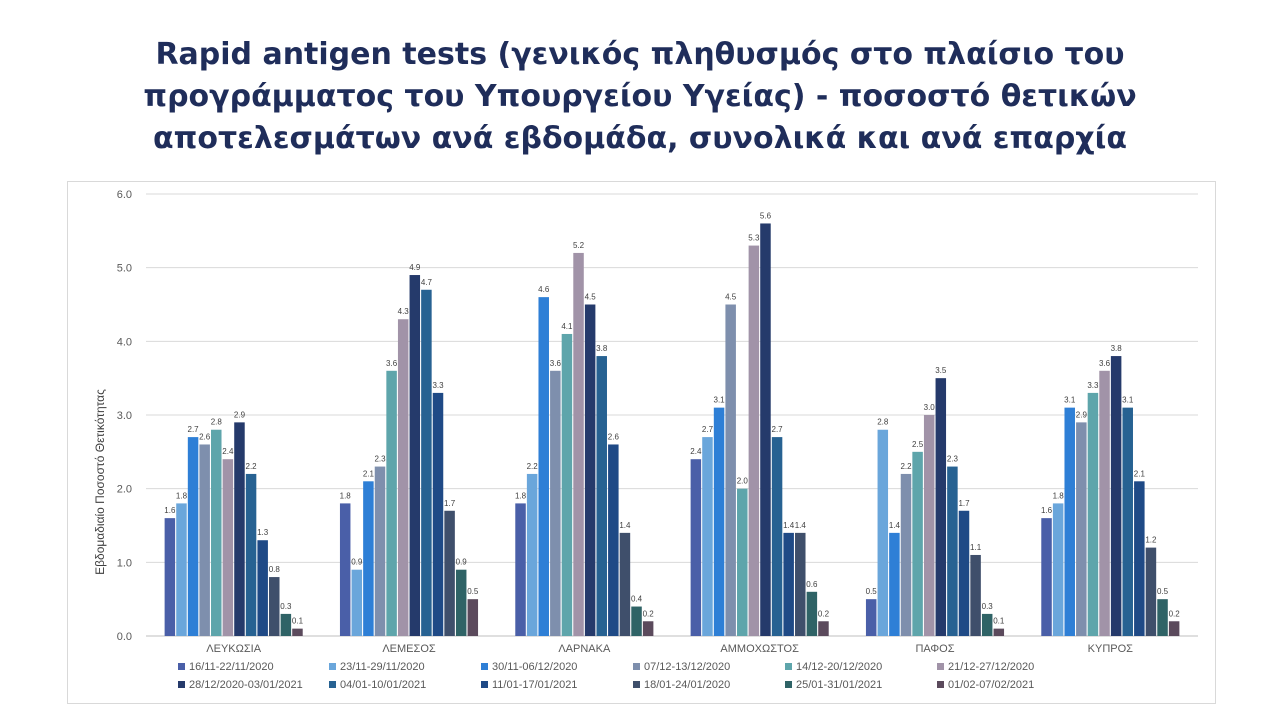 The height and width of the screenshot is (720, 1280). Describe the element at coordinates (124, 269) in the screenshot. I see `y-tick-label: 5.0` at that location.